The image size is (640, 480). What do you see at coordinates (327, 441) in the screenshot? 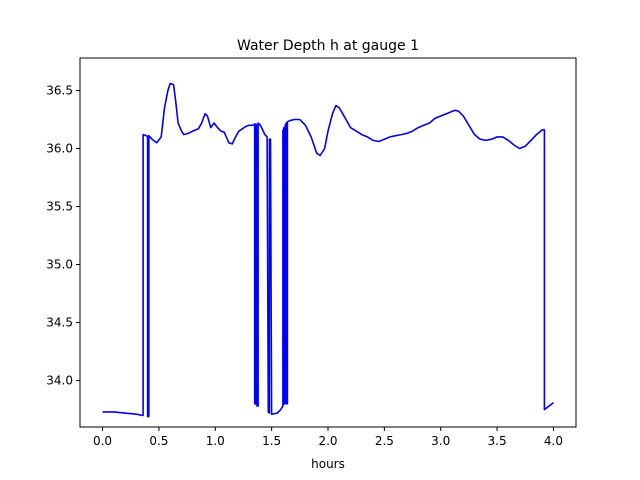
I see `x-tick-label: 2.0` at bounding box center [327, 441].